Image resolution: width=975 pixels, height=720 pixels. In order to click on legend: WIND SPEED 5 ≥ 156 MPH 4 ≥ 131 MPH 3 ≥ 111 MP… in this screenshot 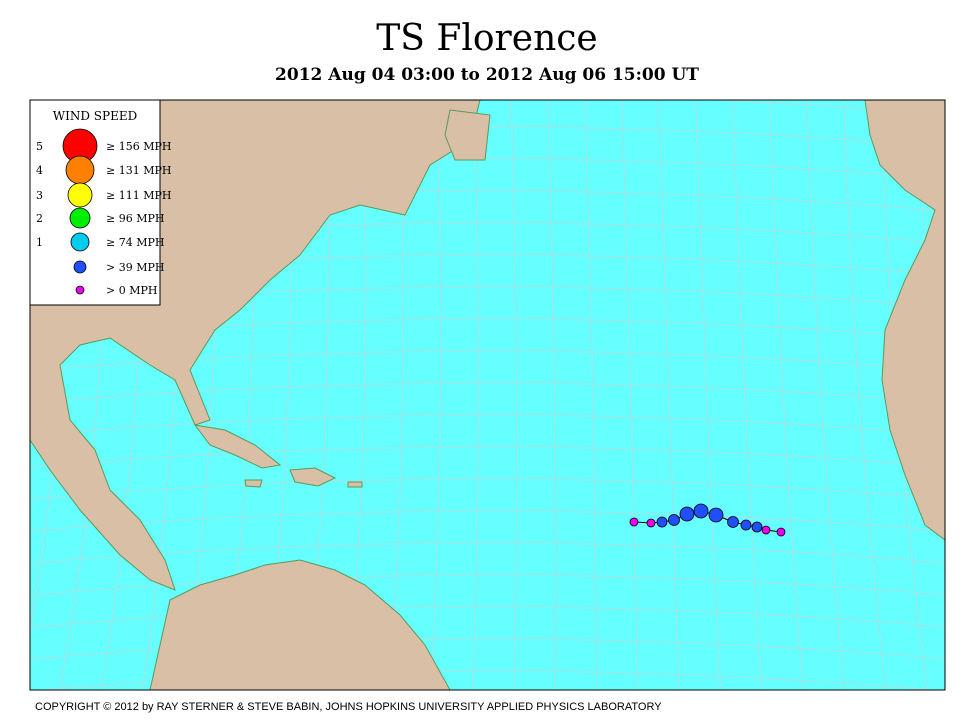, I will do `click(100, 202)`.